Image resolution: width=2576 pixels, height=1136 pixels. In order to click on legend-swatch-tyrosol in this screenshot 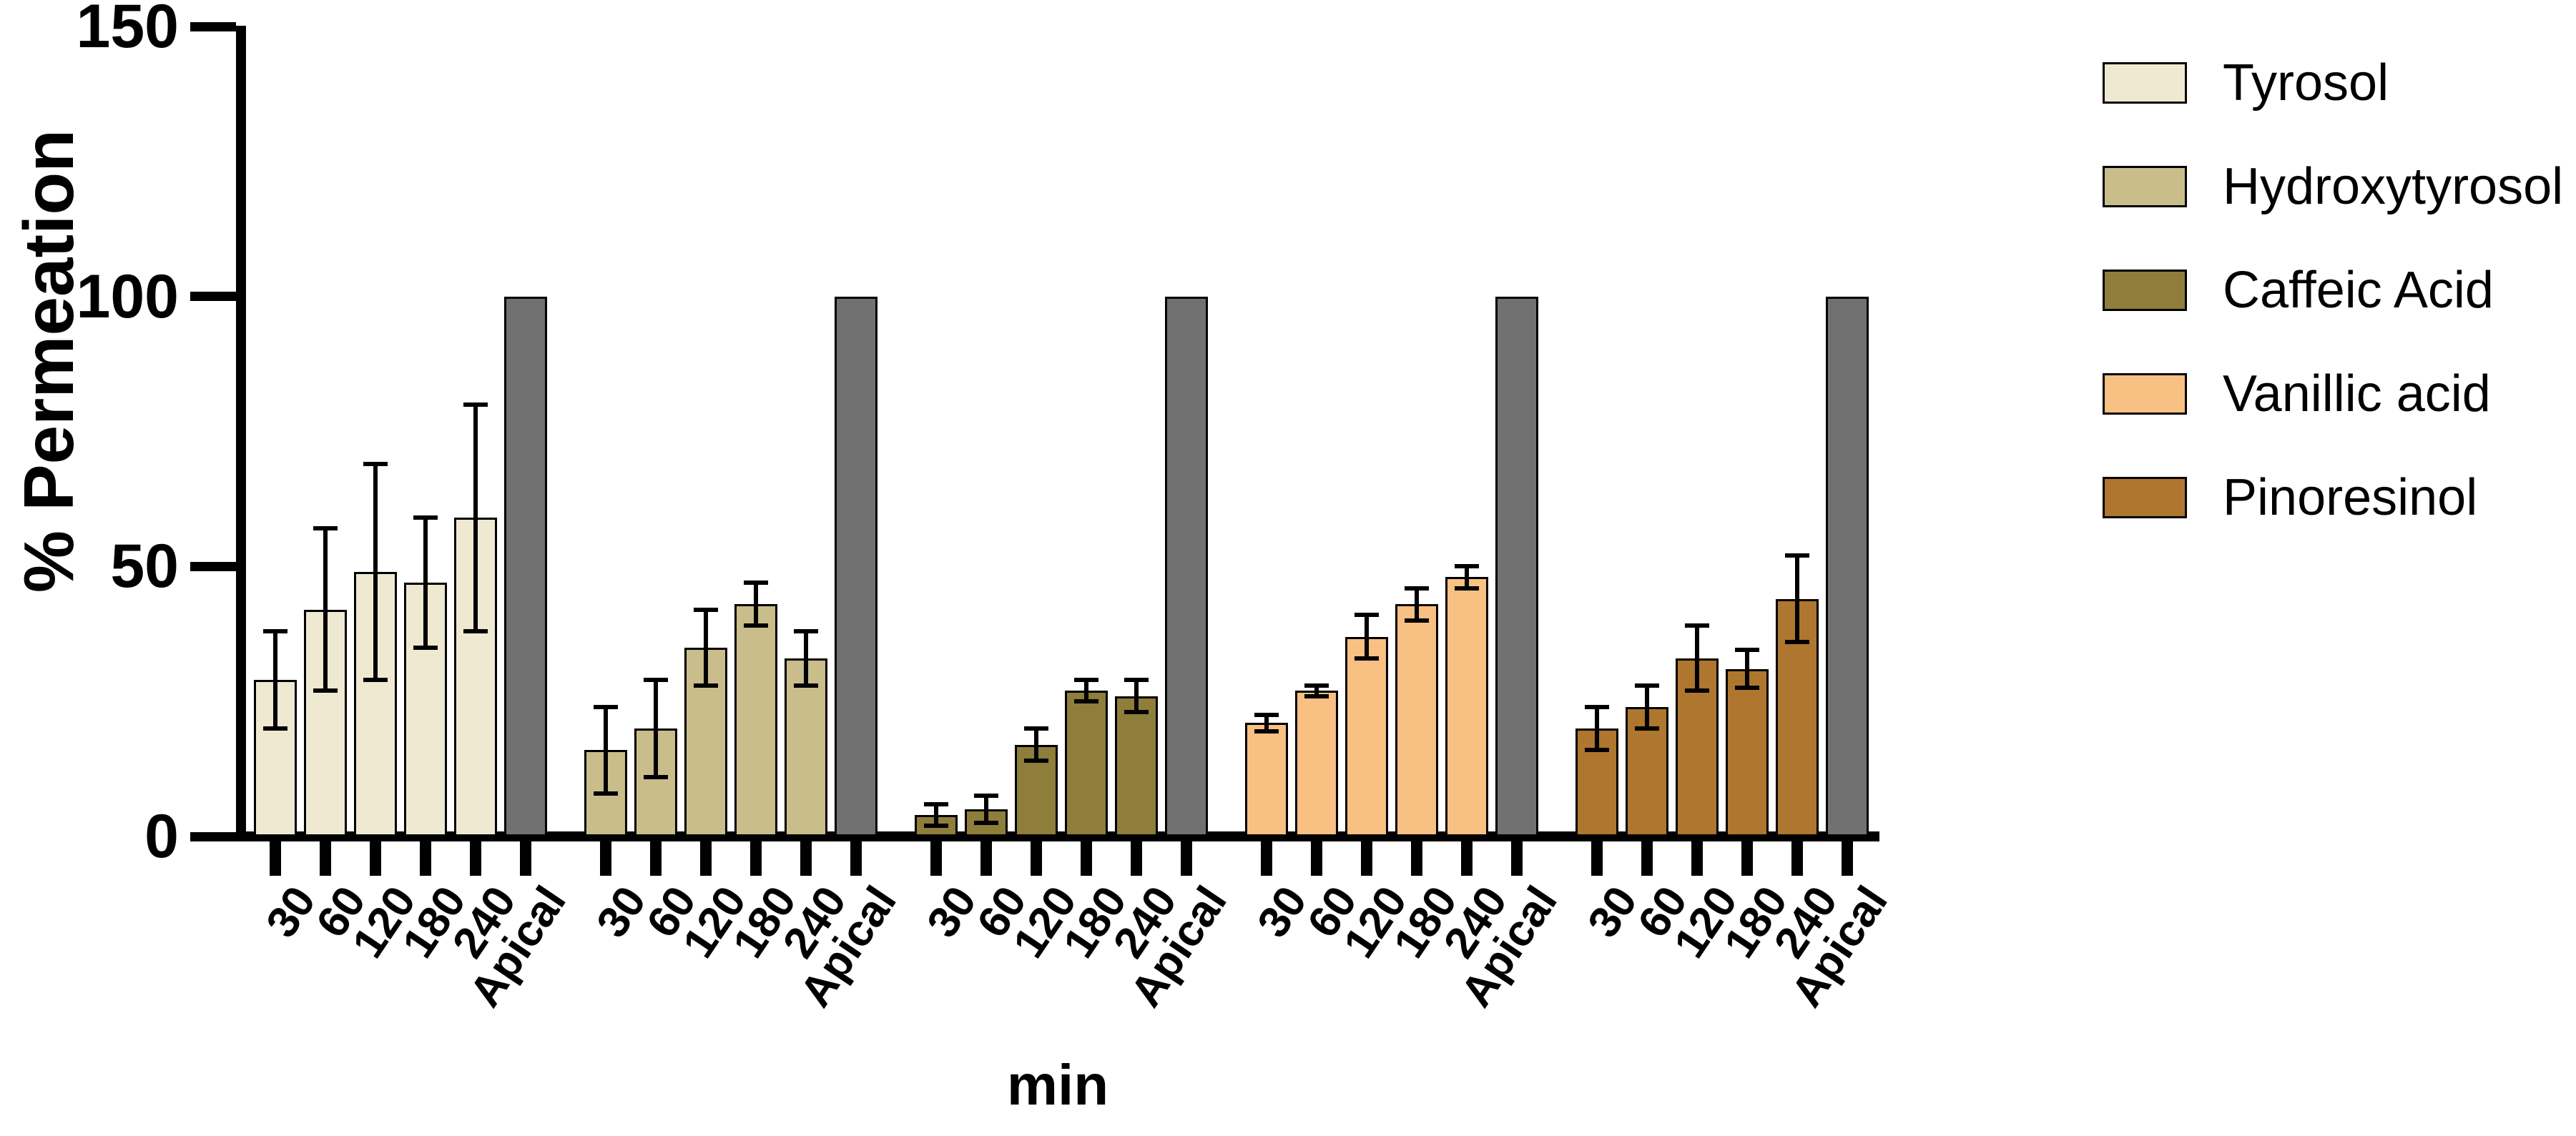, I will do `click(2145, 83)`.